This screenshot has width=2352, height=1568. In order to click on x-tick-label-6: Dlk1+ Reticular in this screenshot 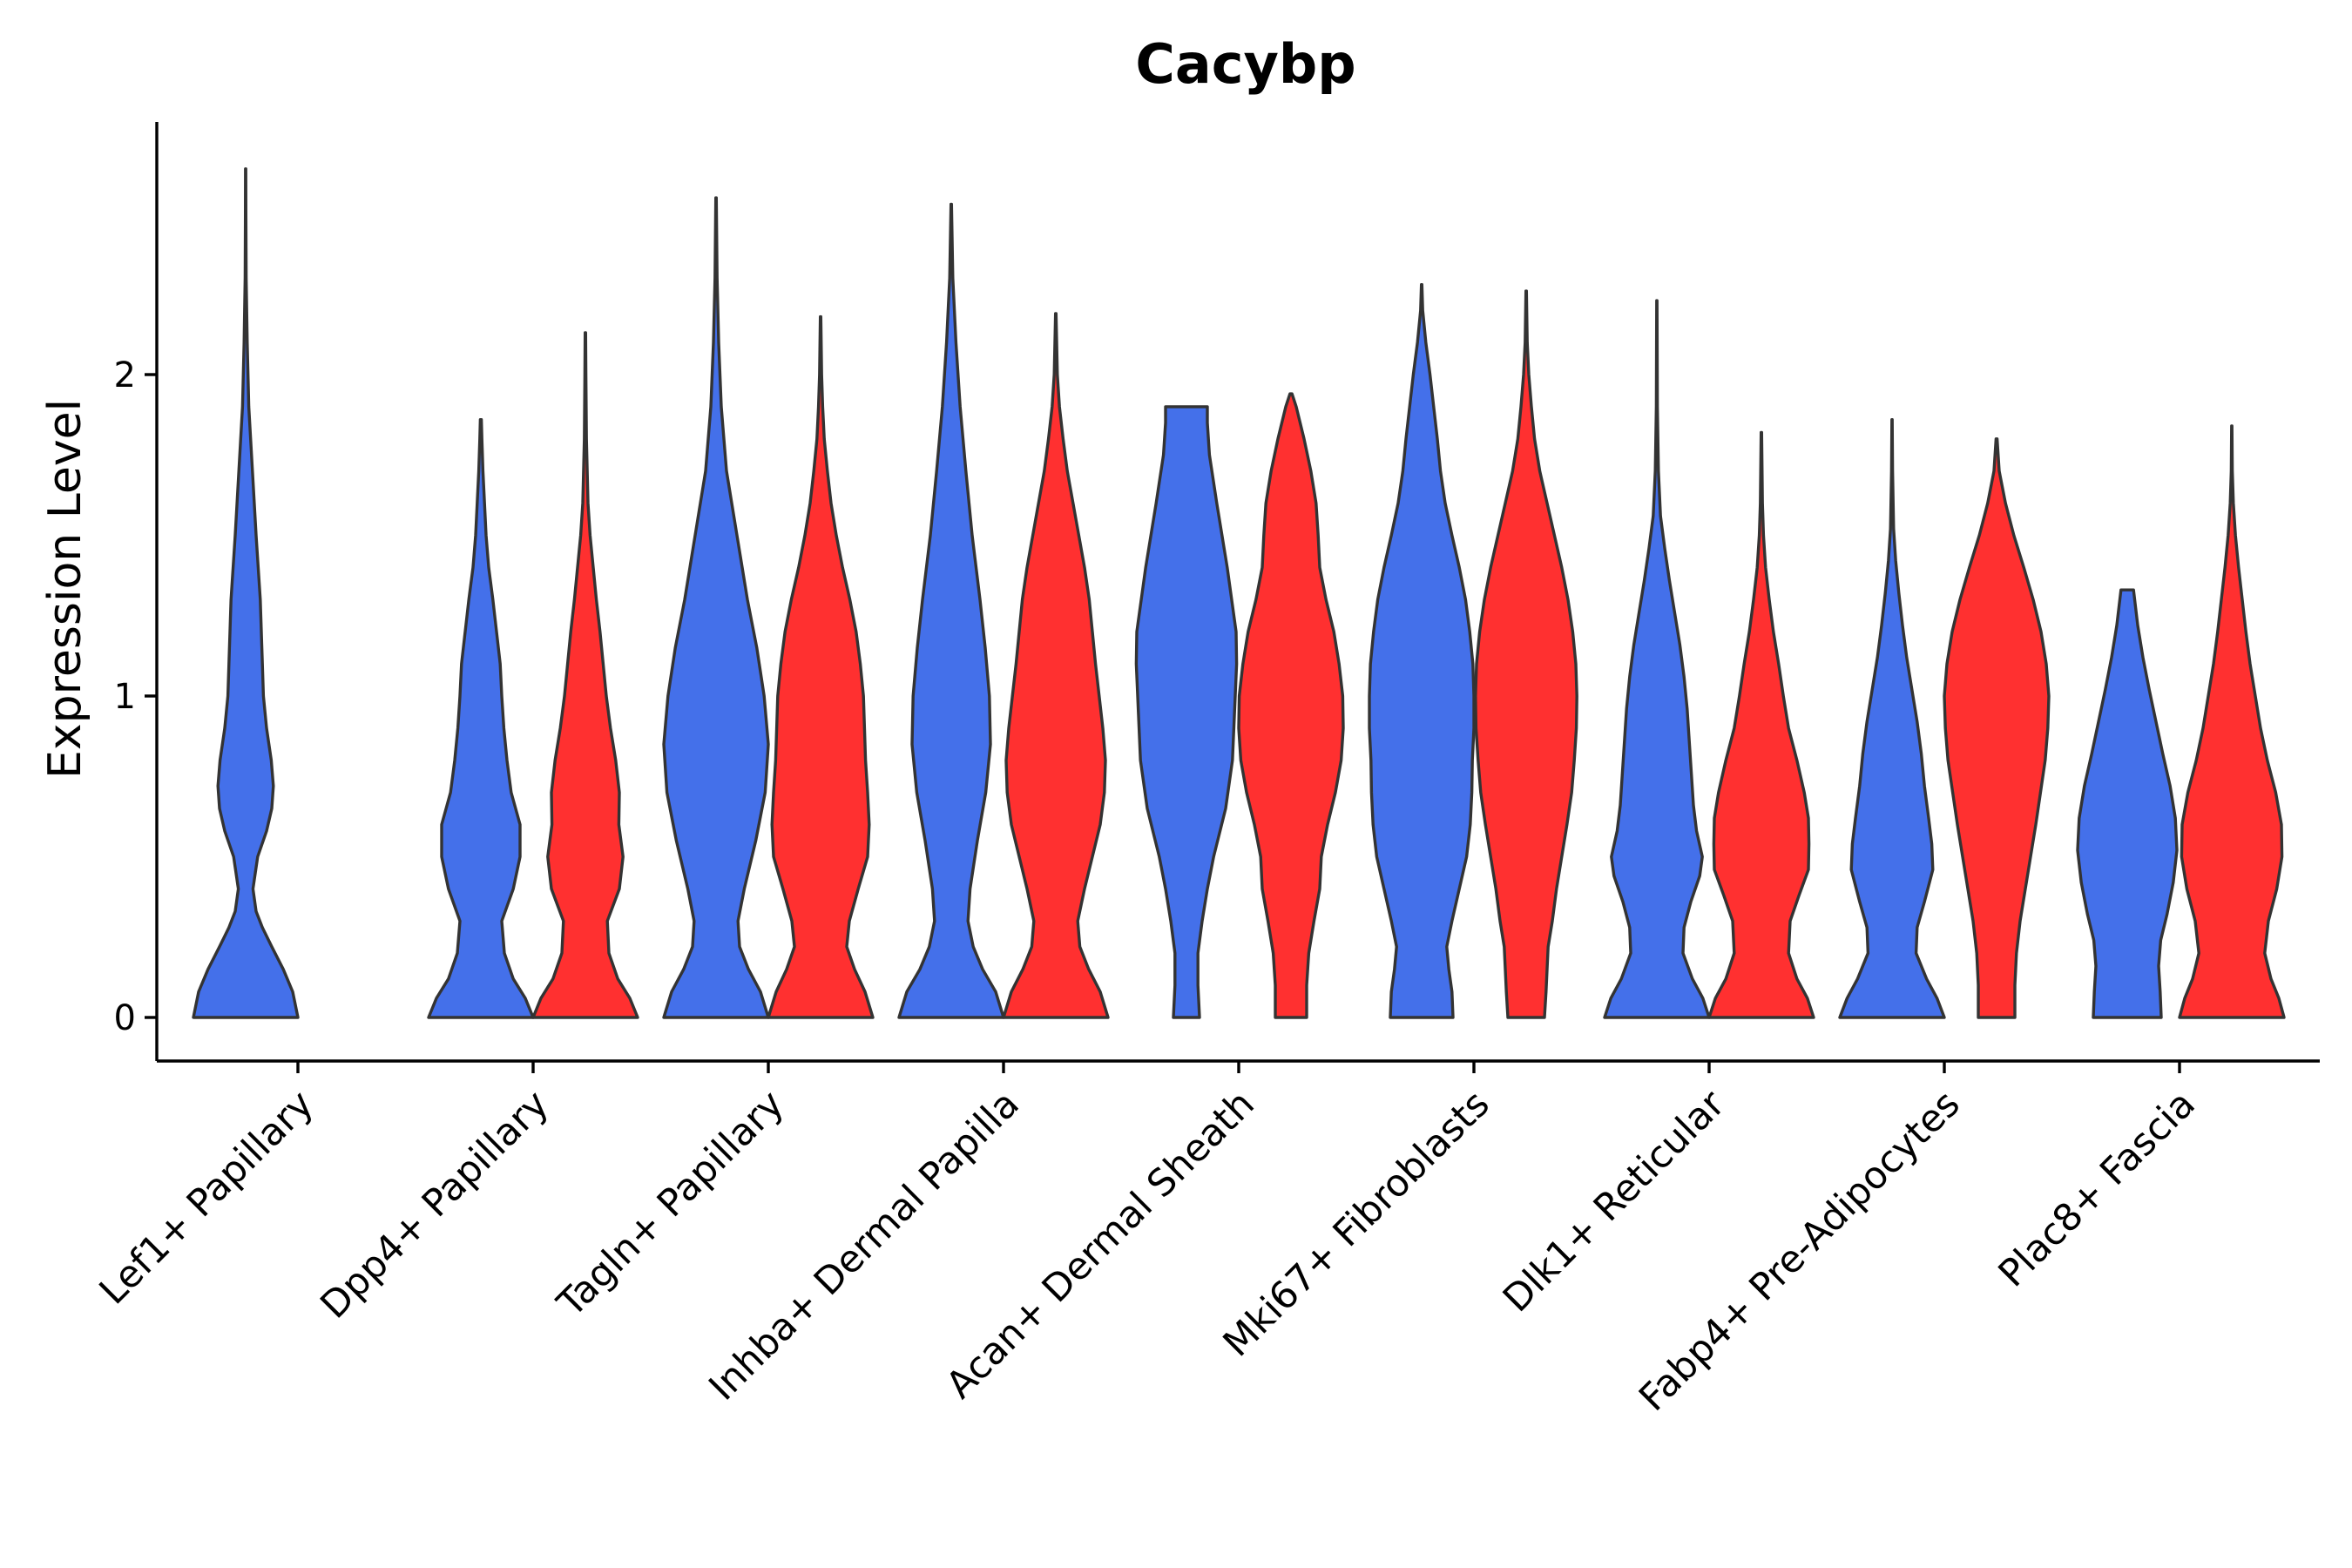, I will do `click(1615, 1201)`.